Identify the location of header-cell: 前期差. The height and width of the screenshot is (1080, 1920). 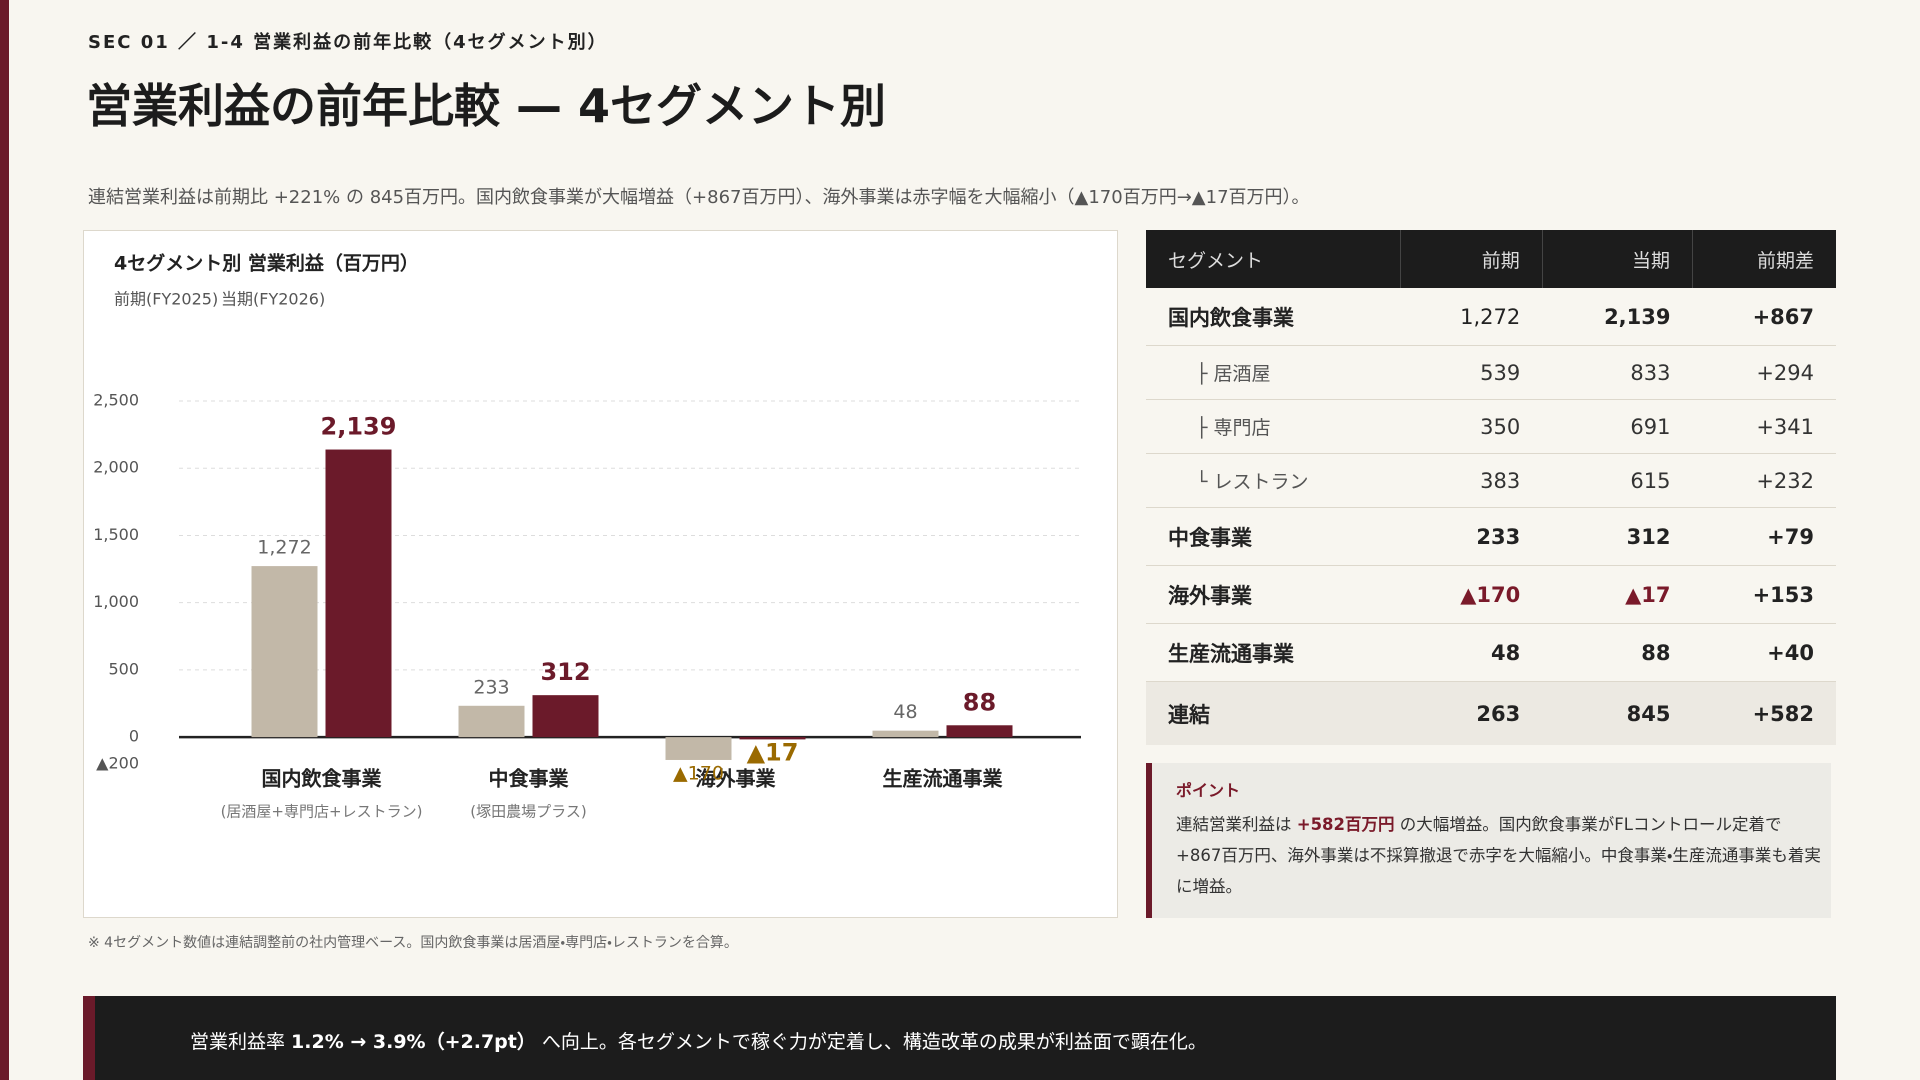
(1764, 259).